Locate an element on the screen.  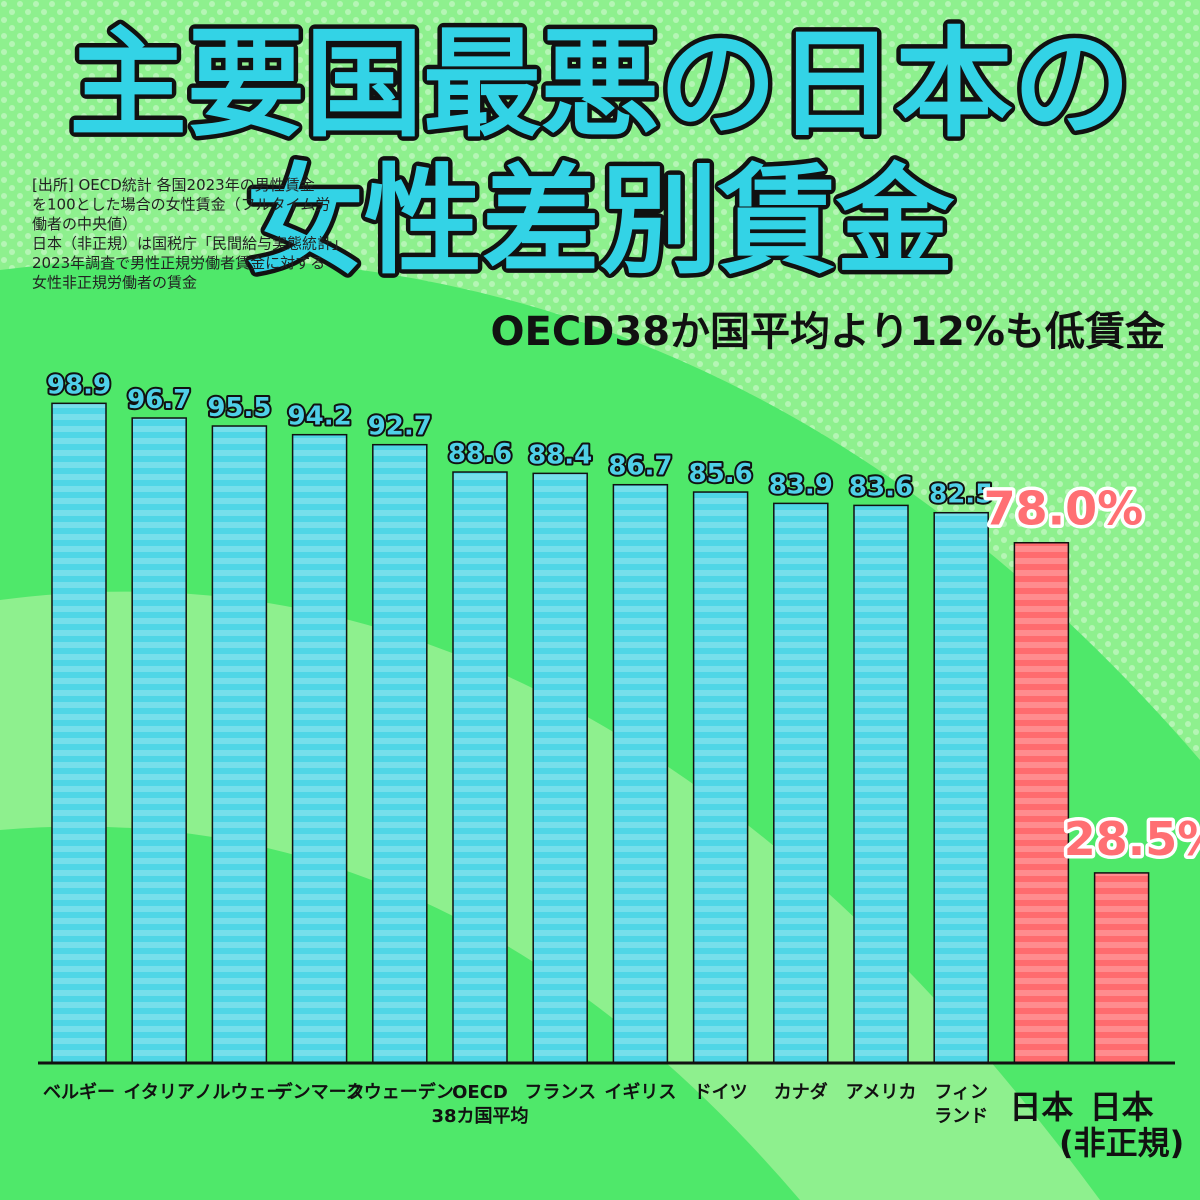
x-tick-label: アメリカ is located at coordinates (880, 1092).